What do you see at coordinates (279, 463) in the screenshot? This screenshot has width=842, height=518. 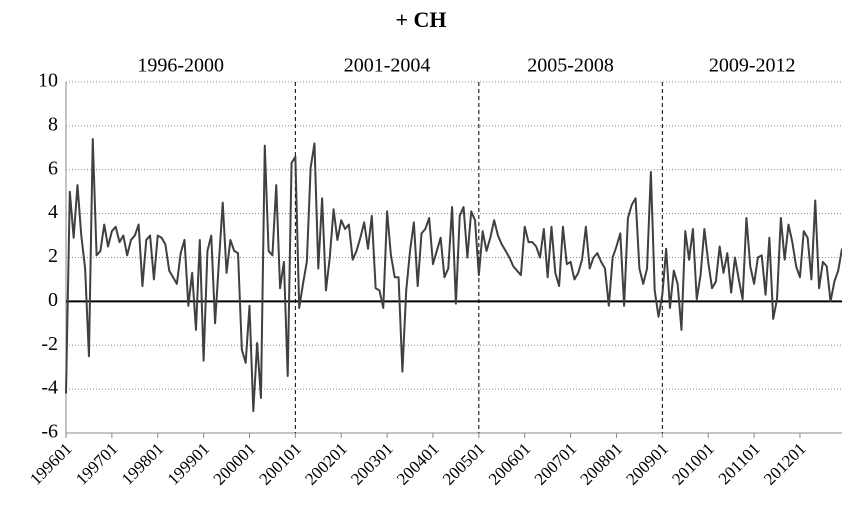 I see `x-tick-label: 200101` at bounding box center [279, 463].